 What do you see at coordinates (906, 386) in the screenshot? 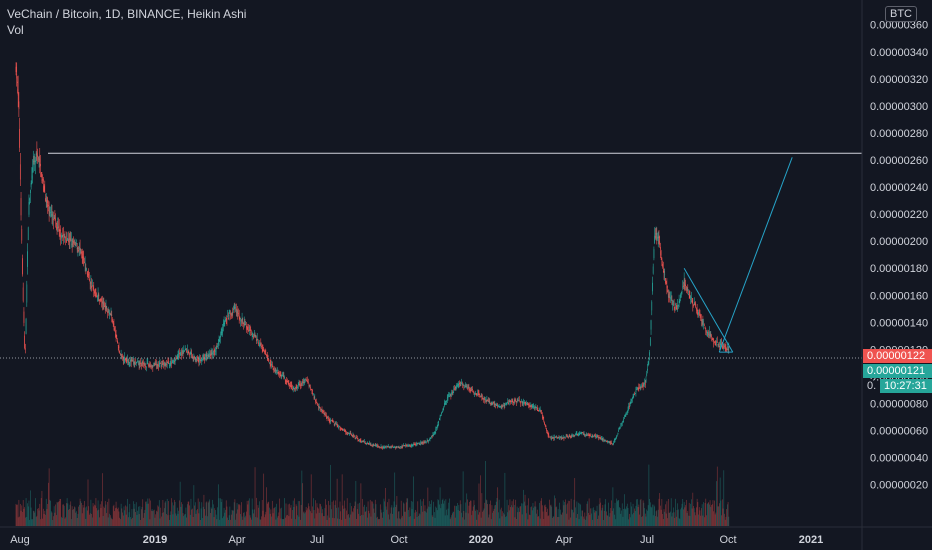
I see `countdown-tag: 10:27:31` at bounding box center [906, 386].